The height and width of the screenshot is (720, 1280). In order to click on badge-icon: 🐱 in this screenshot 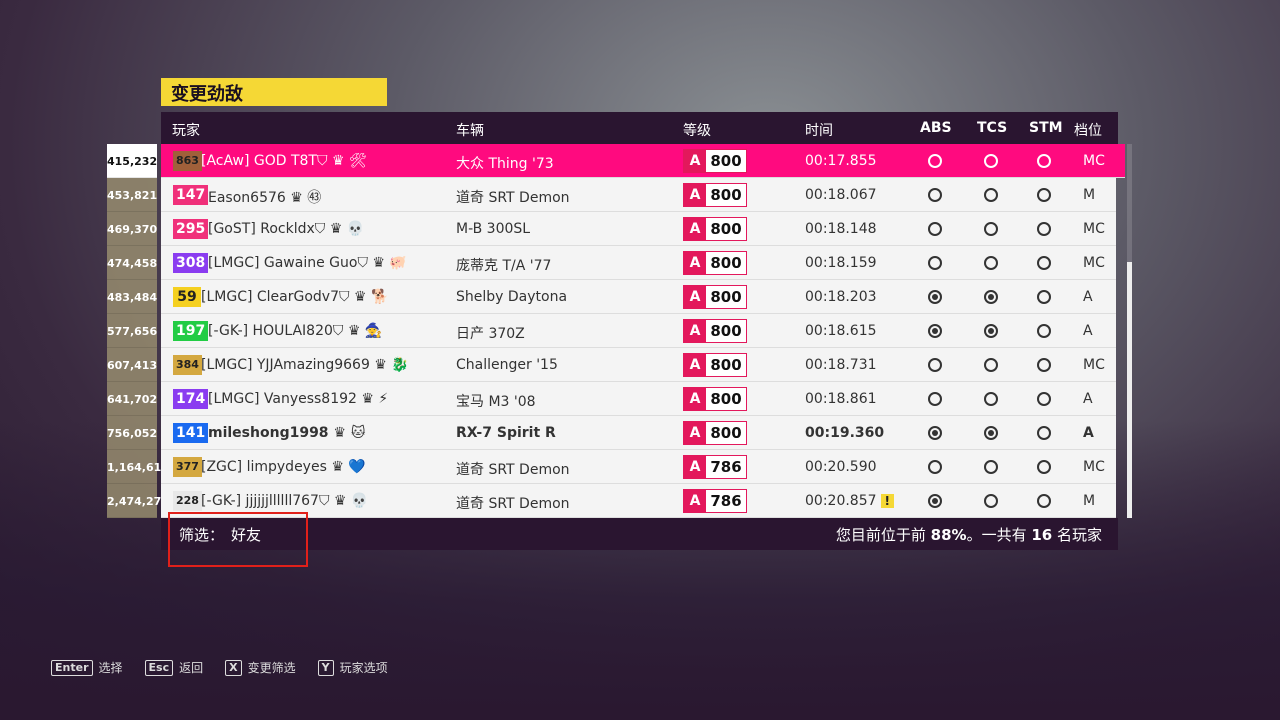, I will do `click(358, 433)`.